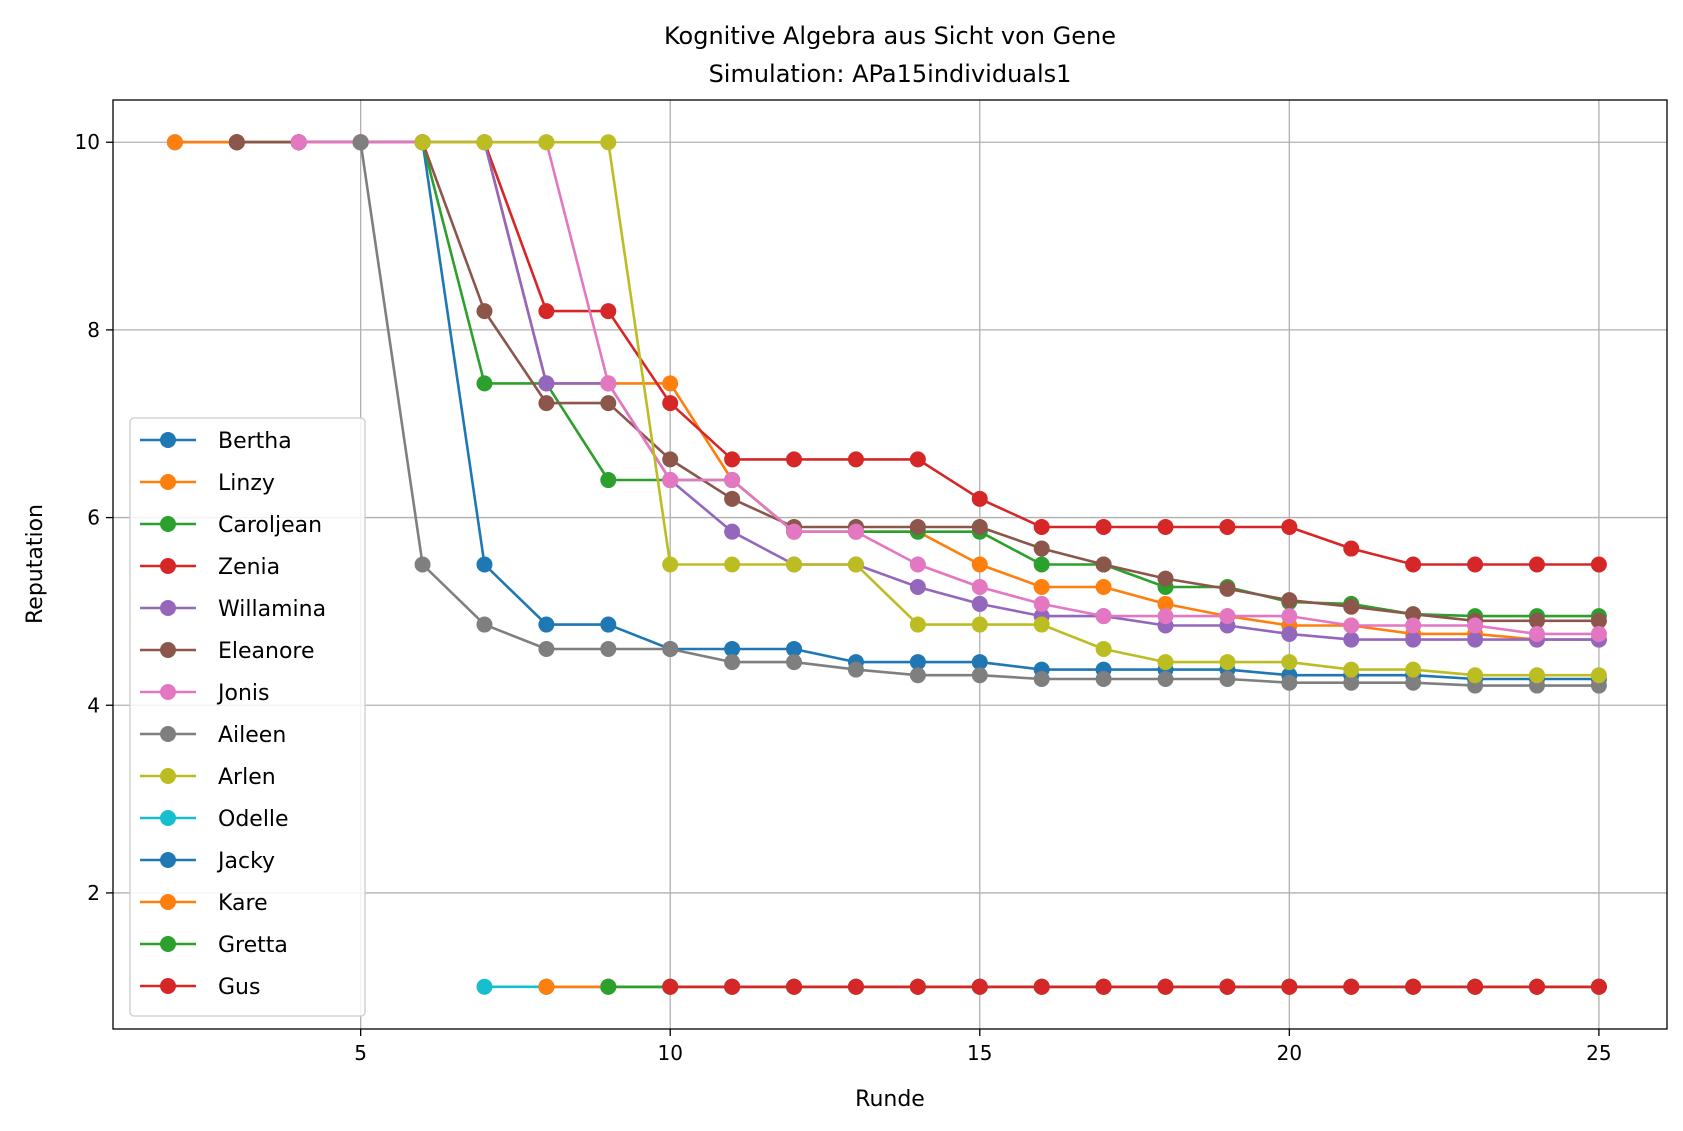 The height and width of the screenshot is (1131, 1683). What do you see at coordinates (204, 903) in the screenshot?
I see `legend-item: Kare` at bounding box center [204, 903].